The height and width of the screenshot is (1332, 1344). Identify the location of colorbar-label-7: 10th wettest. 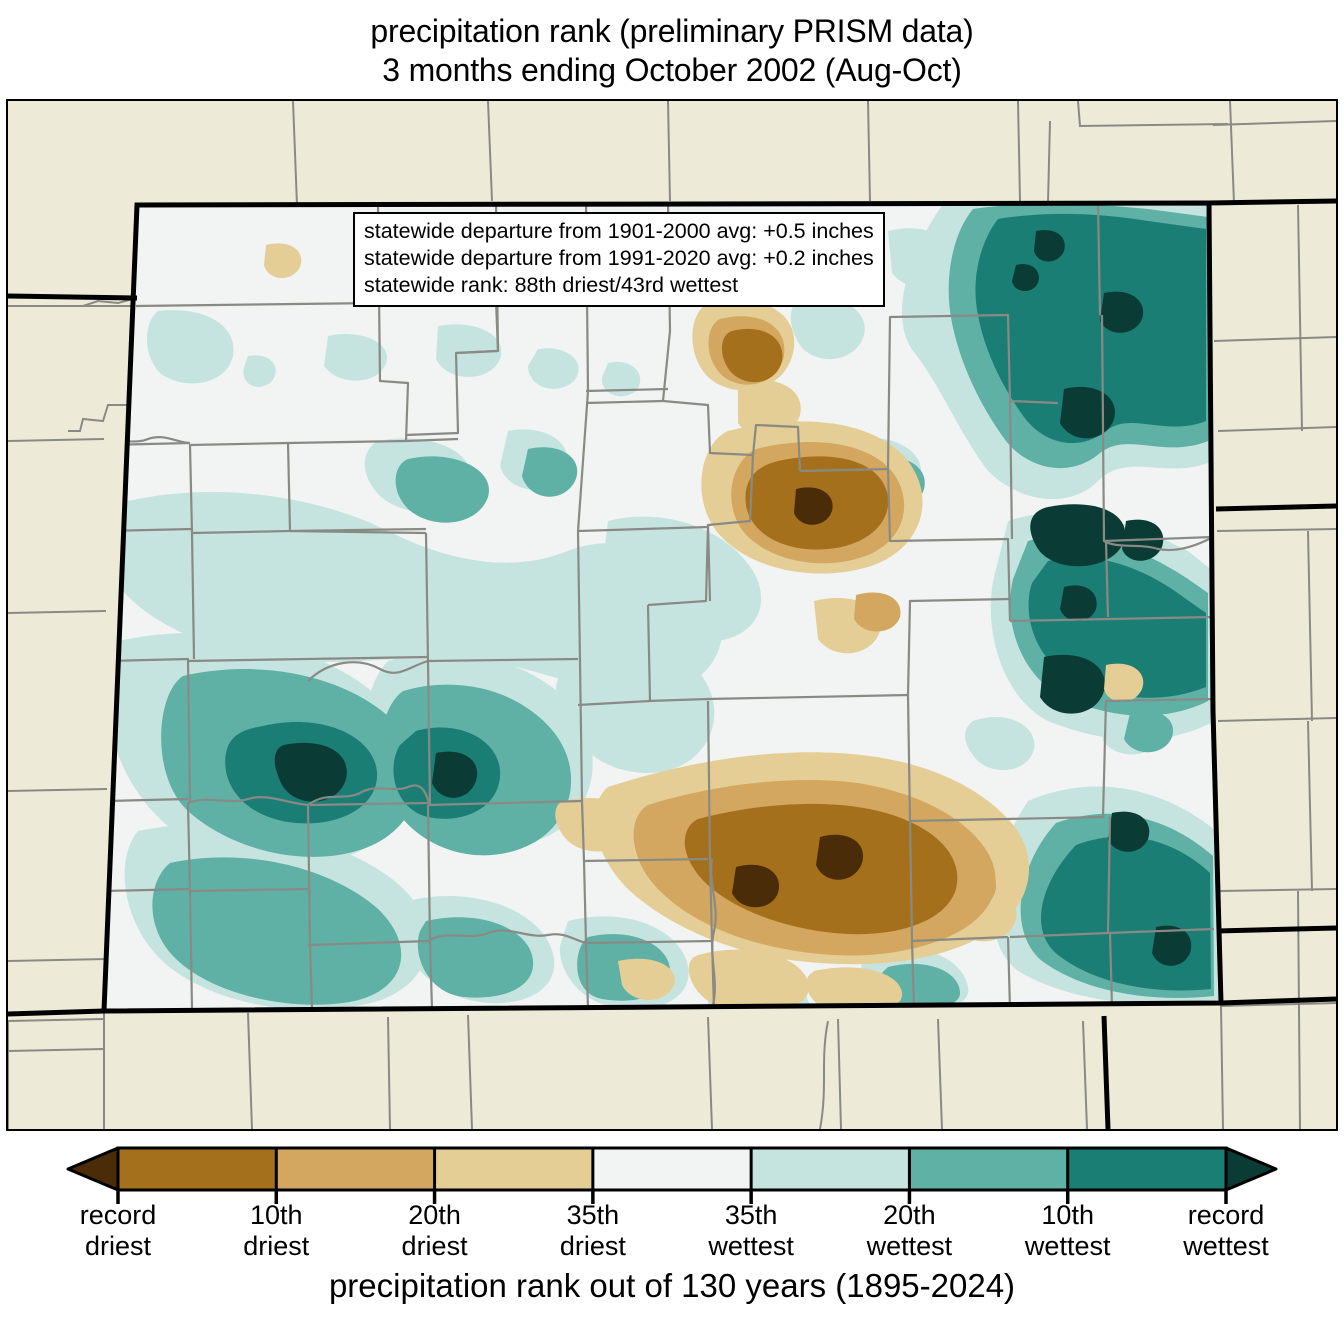
(1068, 1231).